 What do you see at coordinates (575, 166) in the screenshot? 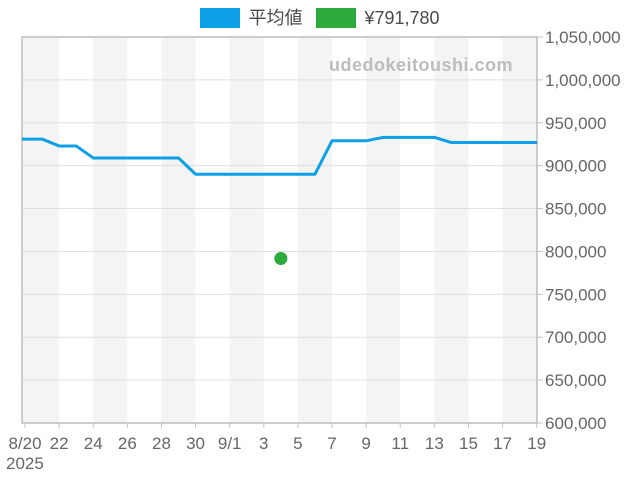
I see `y-axis-label: 900,000` at bounding box center [575, 166].